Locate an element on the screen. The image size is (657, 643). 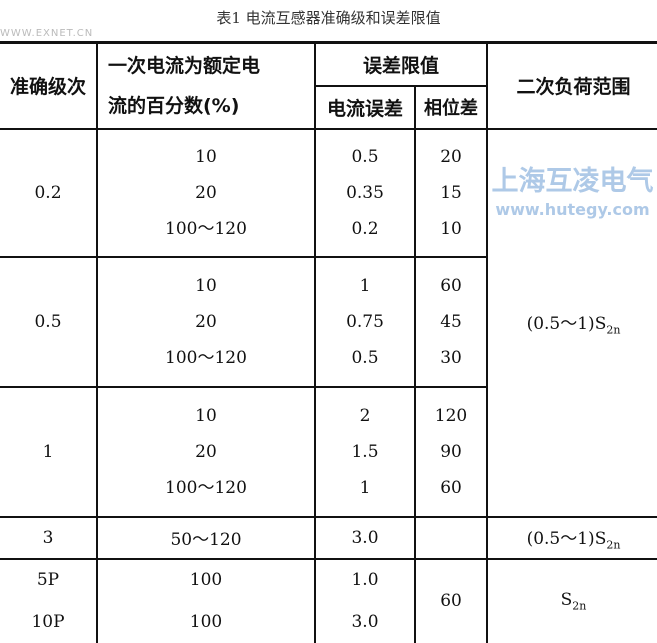
current-error-cell: 2 1.5 1 is located at coordinates (365, 451).